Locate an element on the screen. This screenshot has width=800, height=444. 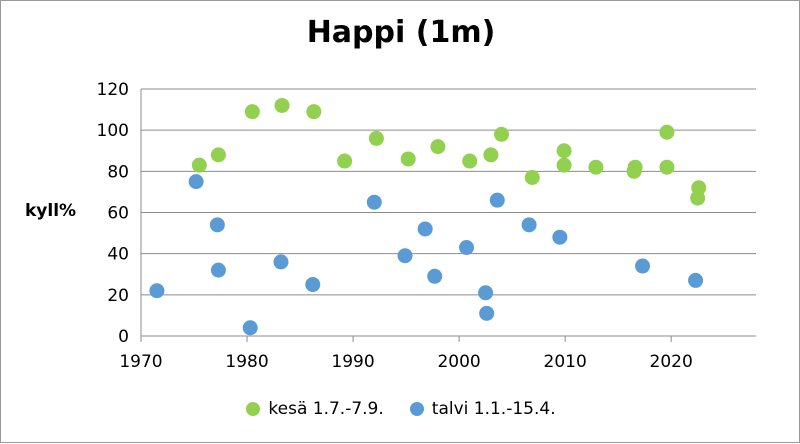
y-tick-label: 40 is located at coordinates (118, 255).